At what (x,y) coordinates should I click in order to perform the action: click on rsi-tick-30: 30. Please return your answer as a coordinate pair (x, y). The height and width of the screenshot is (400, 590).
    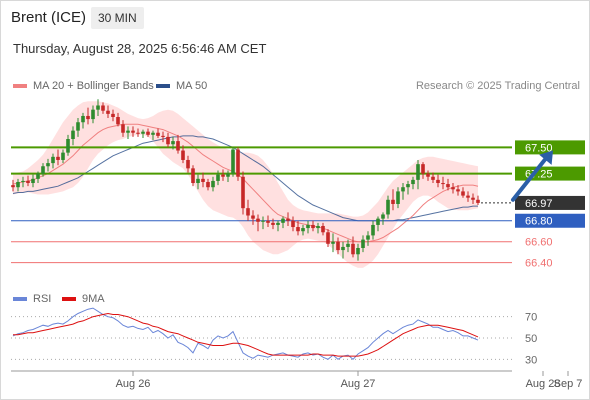
    Looking at the image, I should click on (531, 360).